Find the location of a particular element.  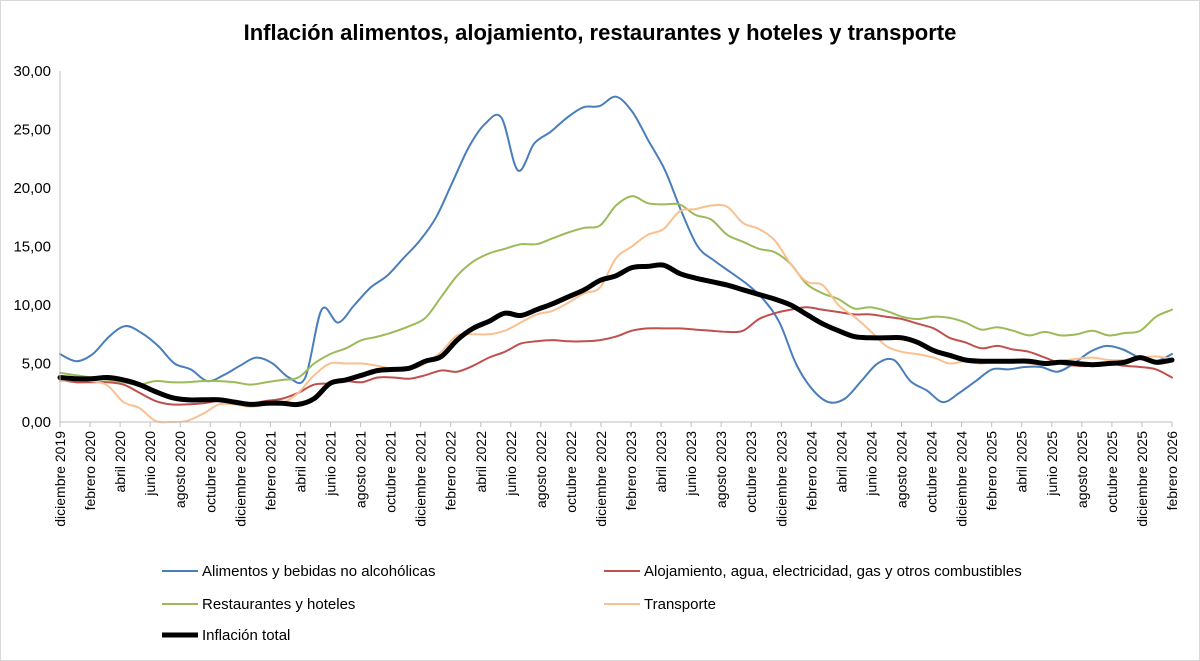

x-tick-label: agosto 2022 is located at coordinates (541, 469).